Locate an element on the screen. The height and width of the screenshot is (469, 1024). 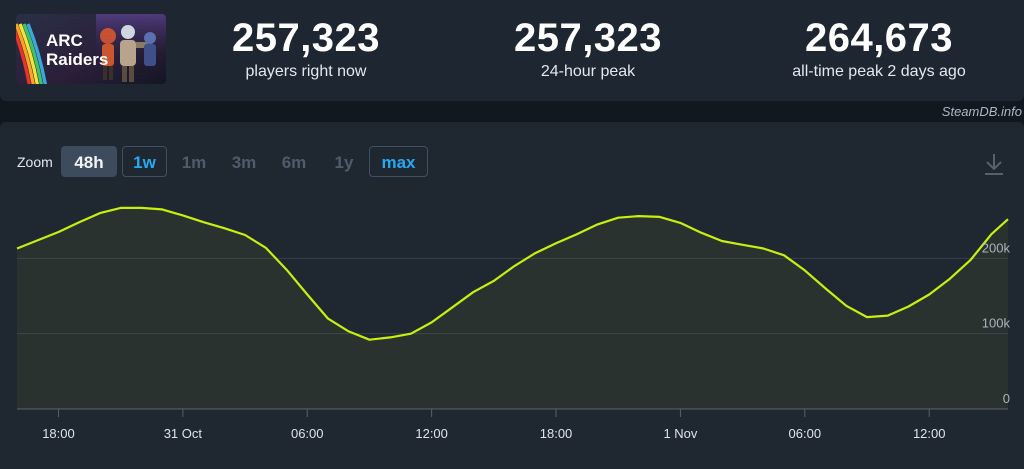
download-icon is located at coordinates (994, 164).